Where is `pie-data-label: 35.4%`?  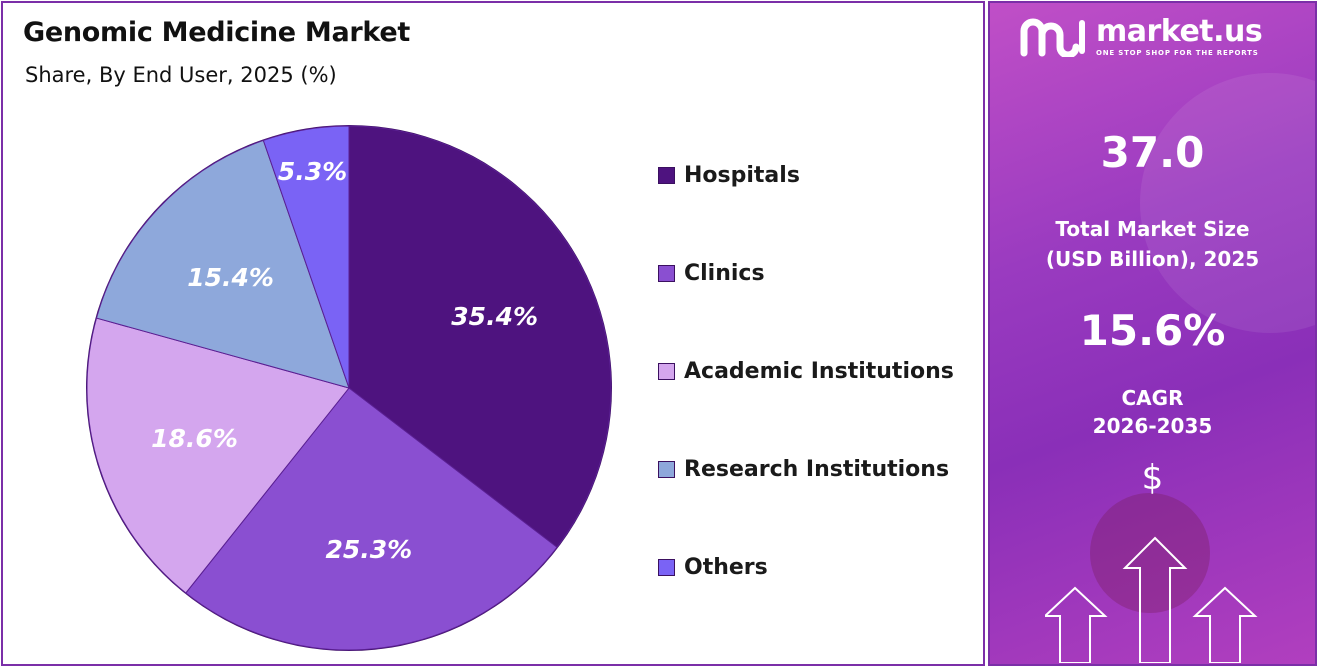
pie-data-label: 35.4% is located at coordinates (494, 316).